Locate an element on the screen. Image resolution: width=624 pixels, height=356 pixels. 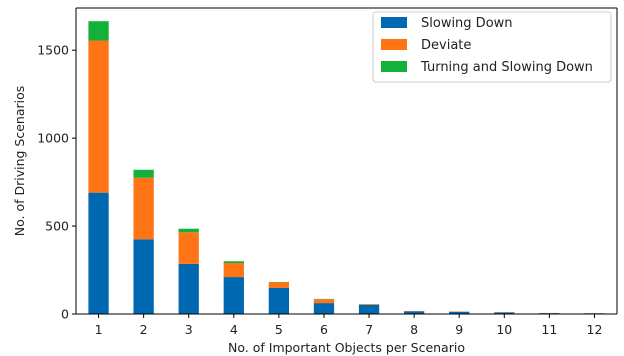
legend-box is located at coordinates (492, 47).